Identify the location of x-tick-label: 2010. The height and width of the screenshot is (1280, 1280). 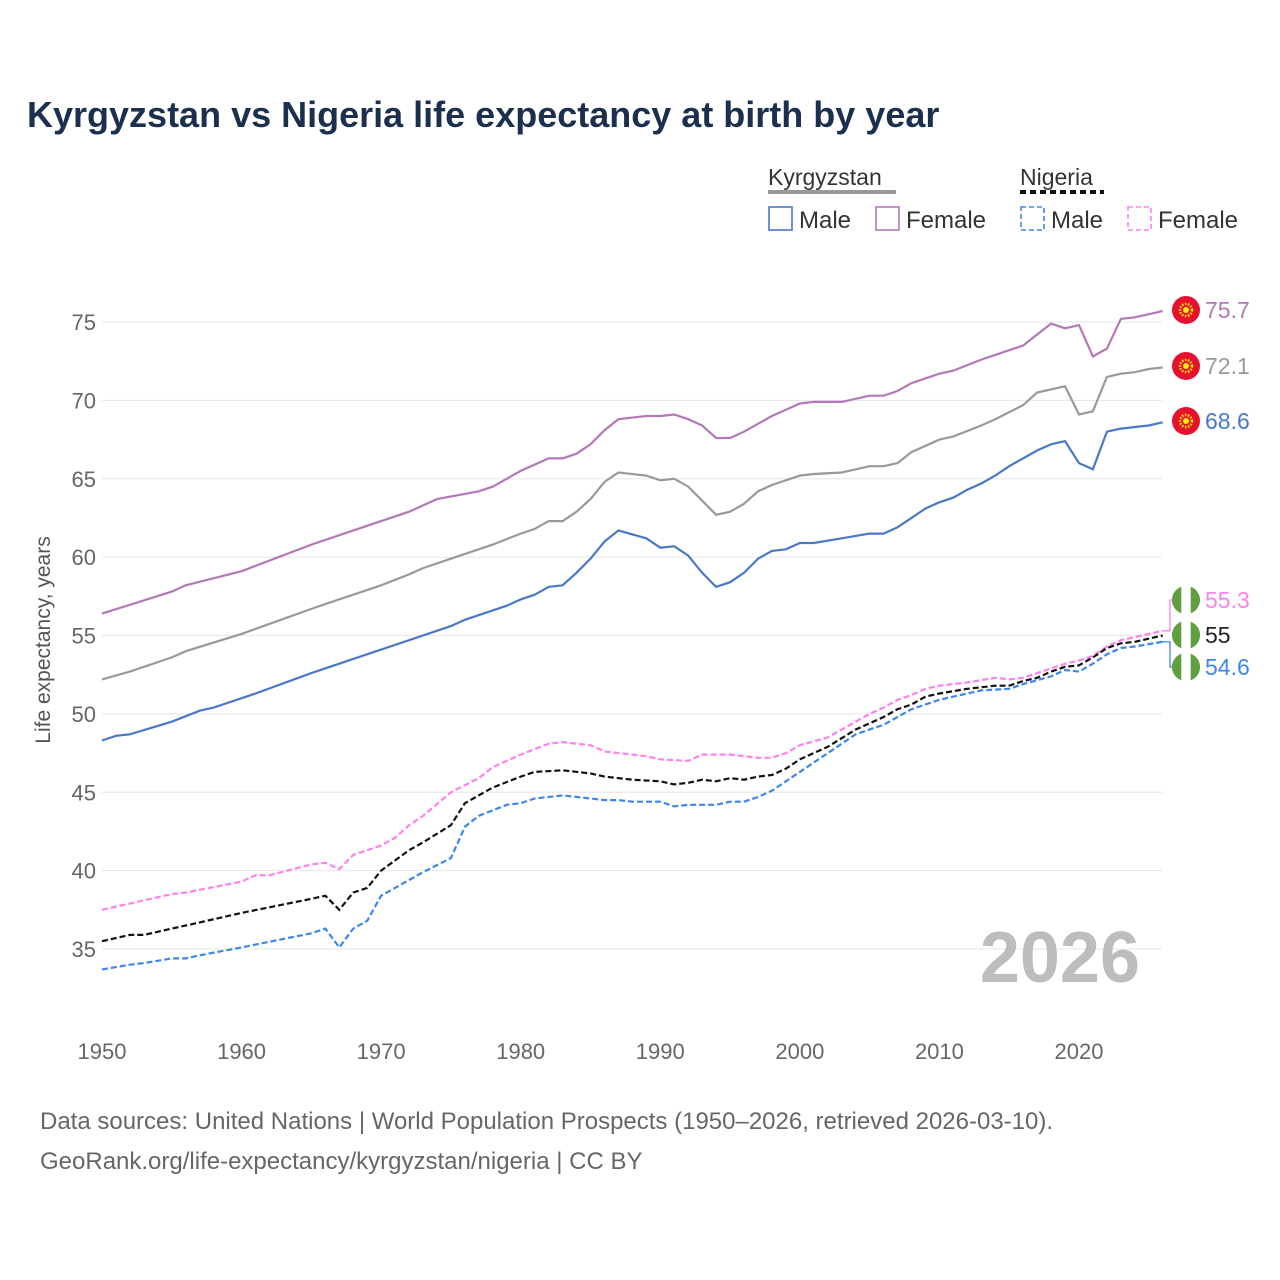
(939, 1051).